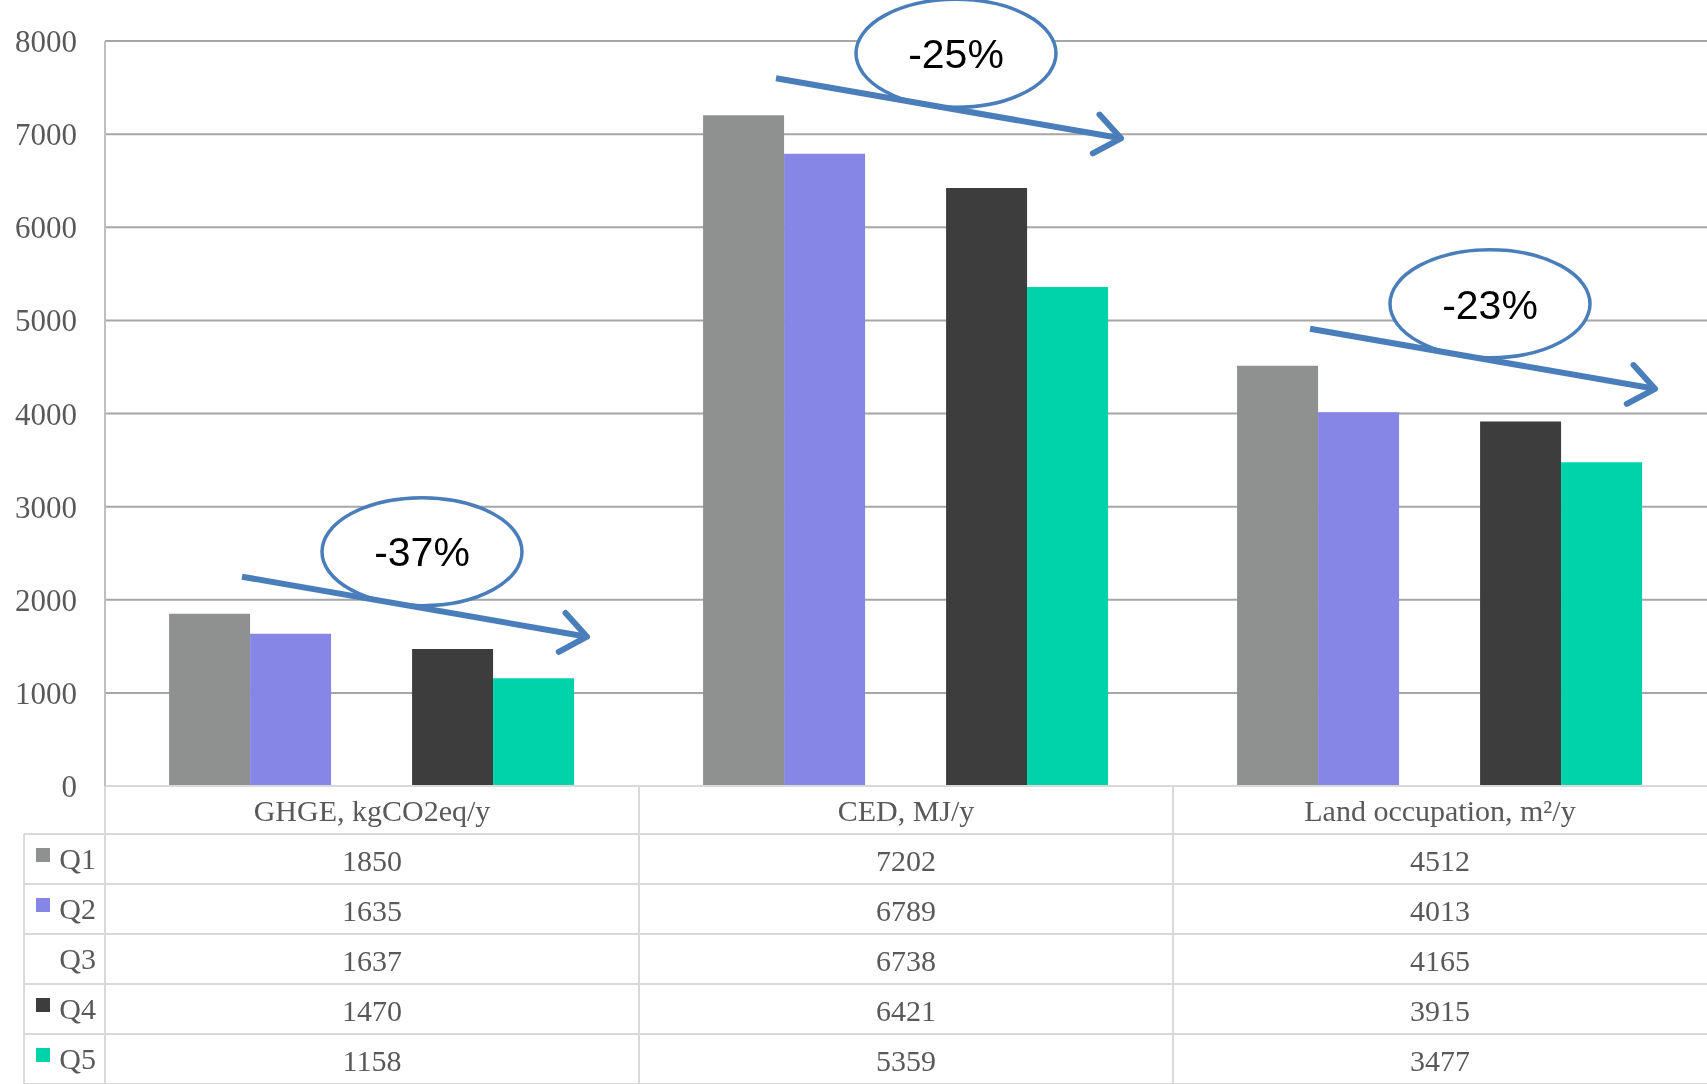 This screenshot has width=1707, height=1084. I want to click on data-label: 4013, so click(1440, 911).